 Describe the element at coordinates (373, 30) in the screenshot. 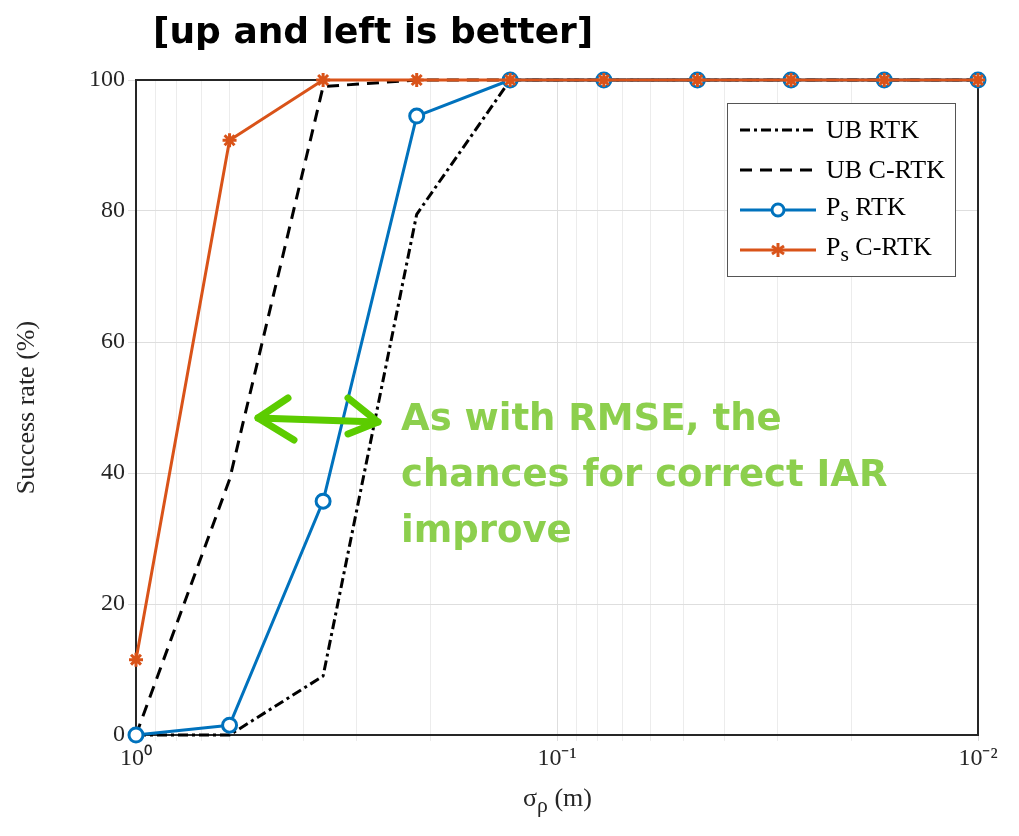

I see `chart-title: [up and left is better]` at that location.